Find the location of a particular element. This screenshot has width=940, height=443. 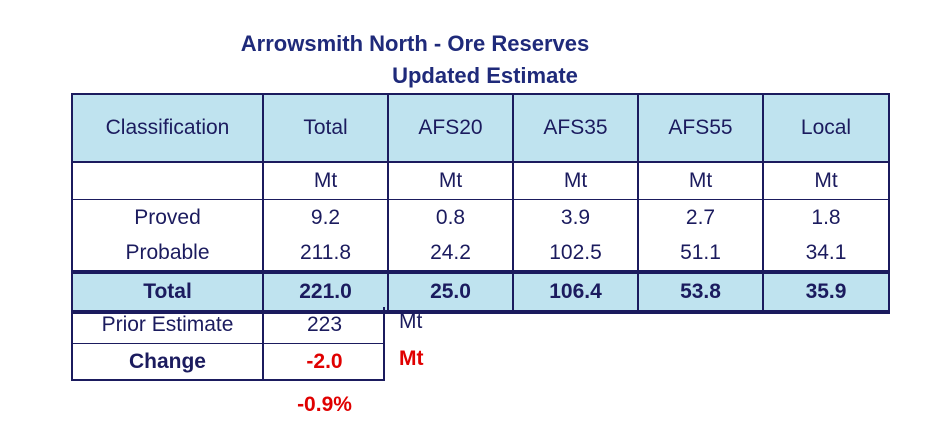

prior-estimate-value: 223 is located at coordinates (324, 324).